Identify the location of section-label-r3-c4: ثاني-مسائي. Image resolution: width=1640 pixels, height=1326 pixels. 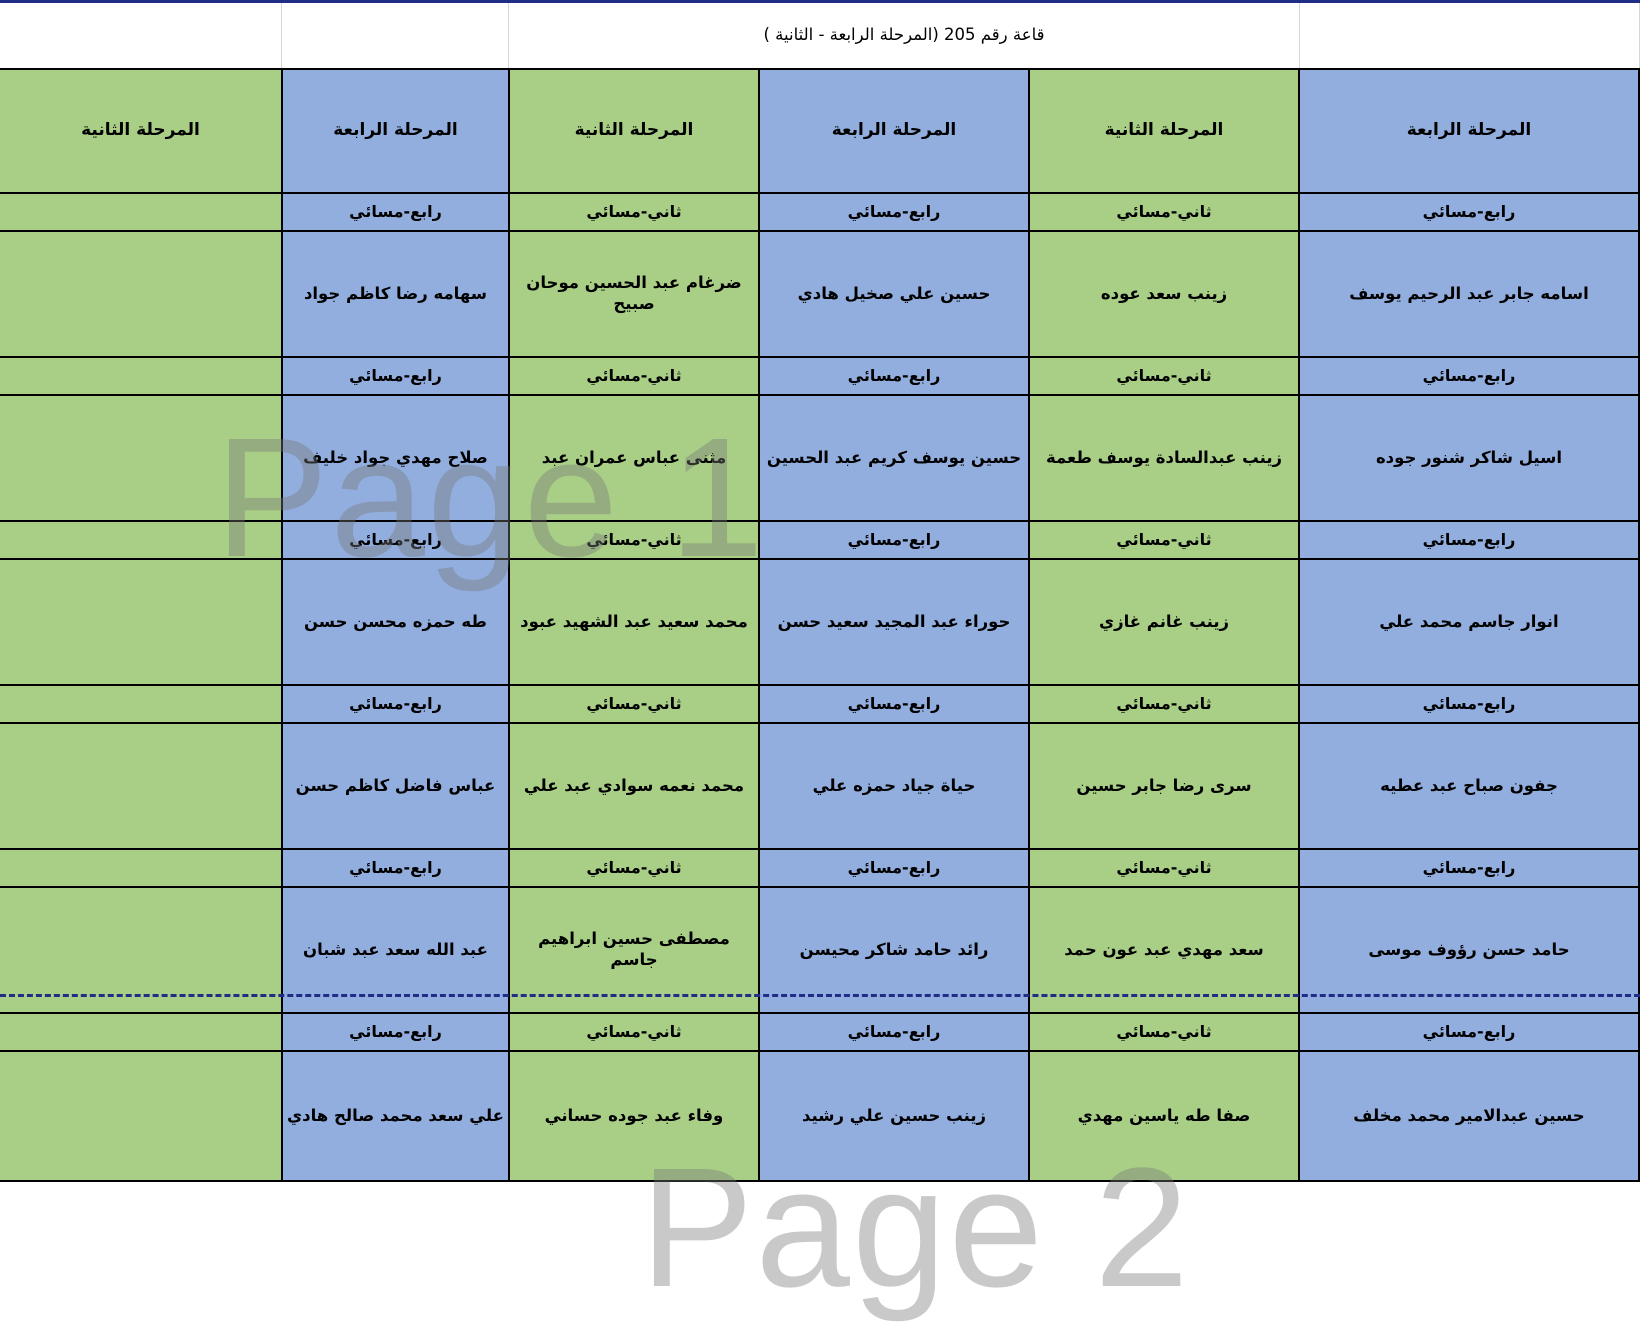
(634, 540).